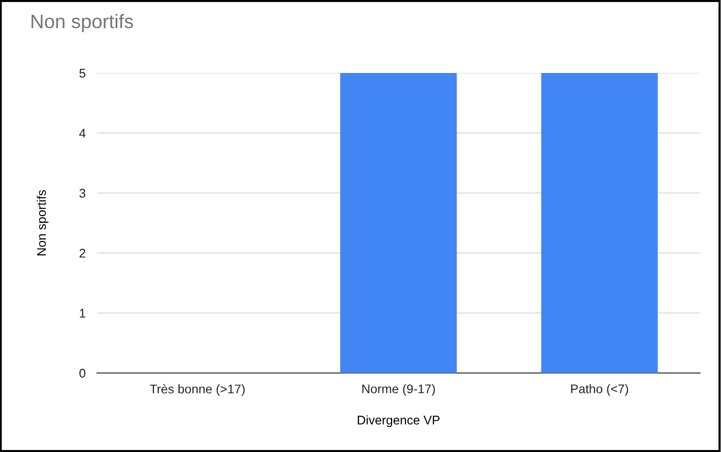  Describe the element at coordinates (42, 223) in the screenshot. I see `y-axis-title: Non sportifs` at that location.